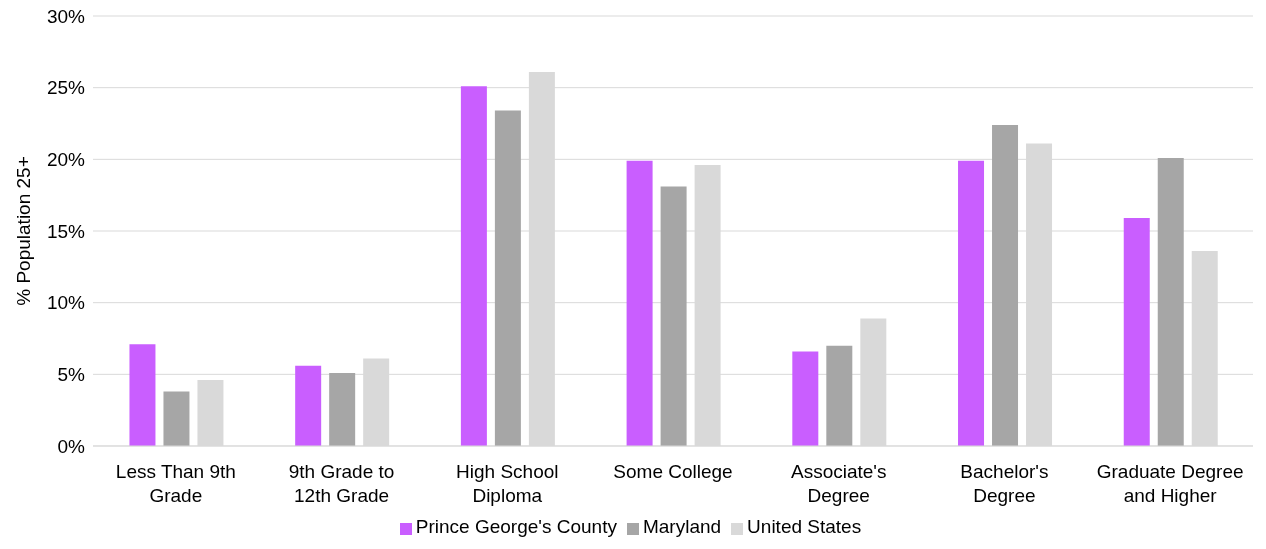 This screenshot has width=1266, height=549. I want to click on x-tick-label: Bachelor's Degree, so click(1004, 483).